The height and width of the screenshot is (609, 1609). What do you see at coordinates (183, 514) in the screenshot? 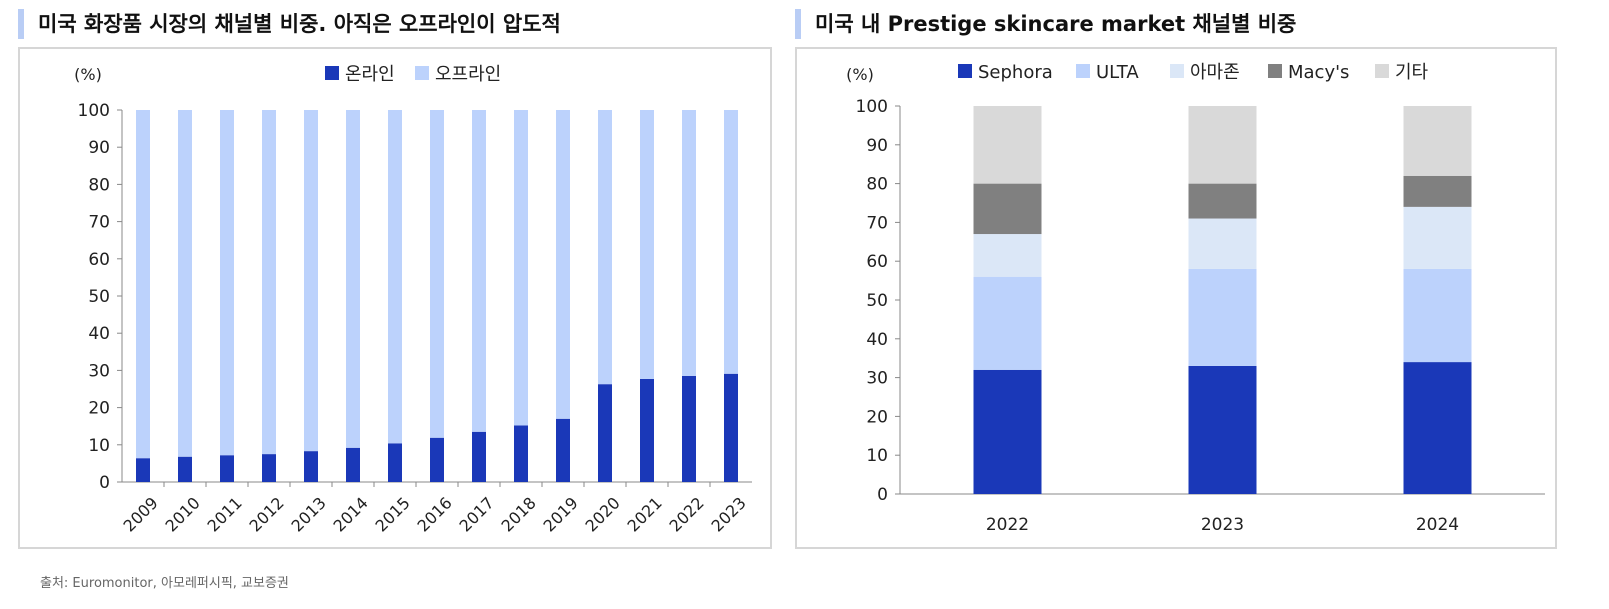
I see `x-tick-label: 2010` at bounding box center [183, 514].